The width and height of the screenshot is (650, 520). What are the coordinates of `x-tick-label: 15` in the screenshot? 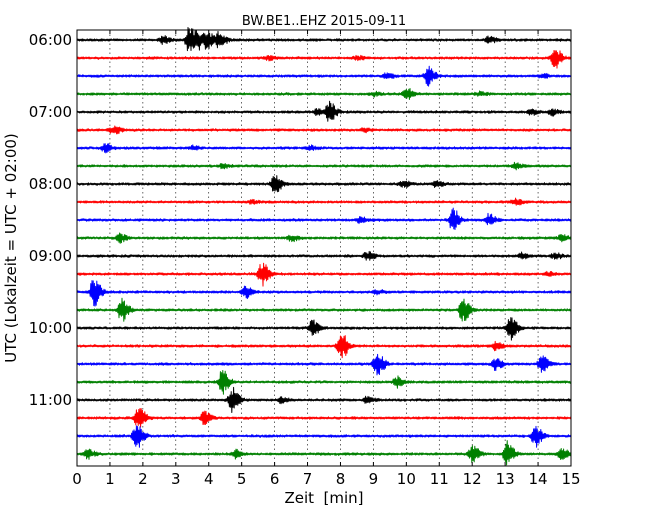 It's located at (570, 479).